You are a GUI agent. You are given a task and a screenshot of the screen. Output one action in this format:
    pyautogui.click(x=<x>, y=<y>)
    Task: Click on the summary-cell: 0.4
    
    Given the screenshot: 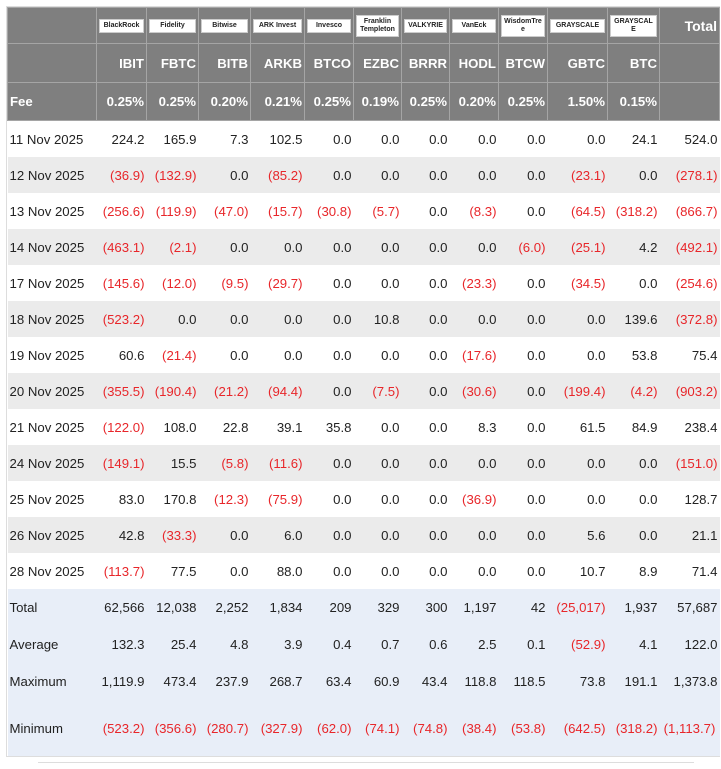 What is the action you would take?
    pyautogui.click(x=329, y=644)
    